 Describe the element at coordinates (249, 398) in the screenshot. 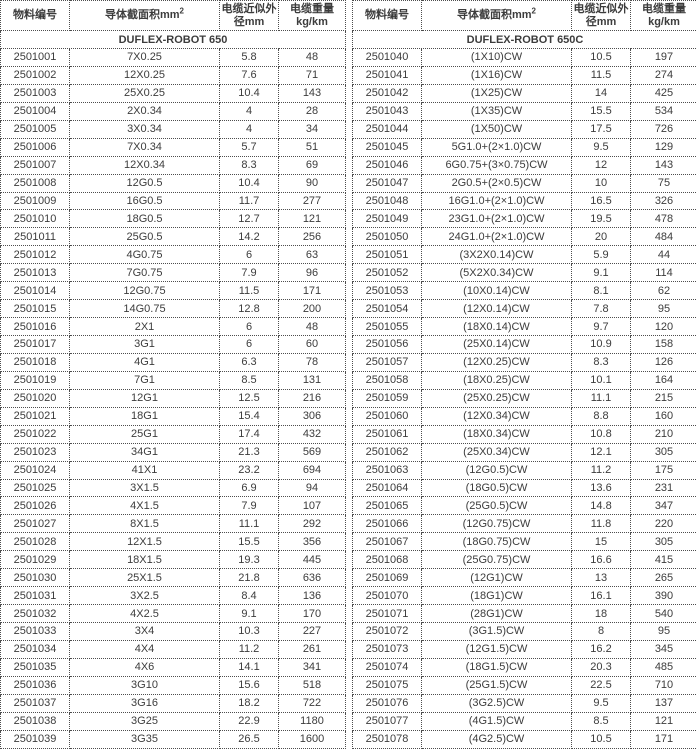

I see `outer-diameter-cell: 12.5` at that location.